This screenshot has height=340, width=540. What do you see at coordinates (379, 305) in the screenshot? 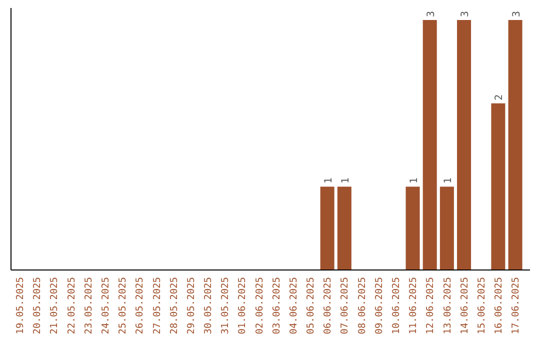
I see `x-tick-label: 09.06.2025` at bounding box center [379, 305].